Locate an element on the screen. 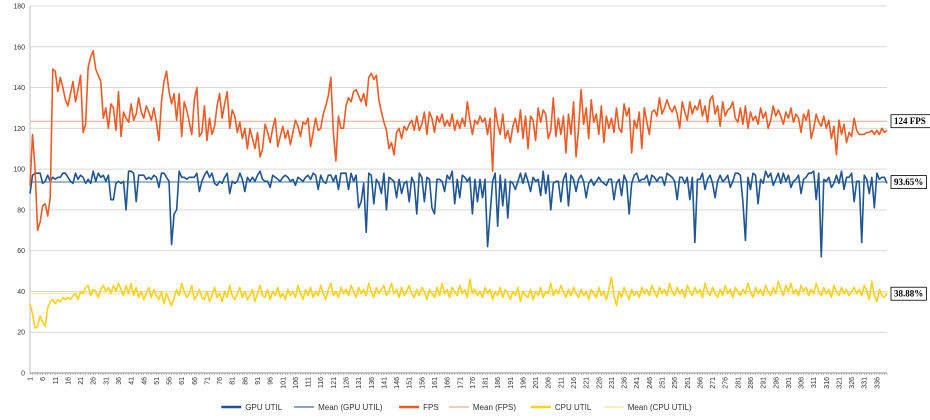 The image size is (930, 420). x-tick-label: 331 is located at coordinates (865, 383).